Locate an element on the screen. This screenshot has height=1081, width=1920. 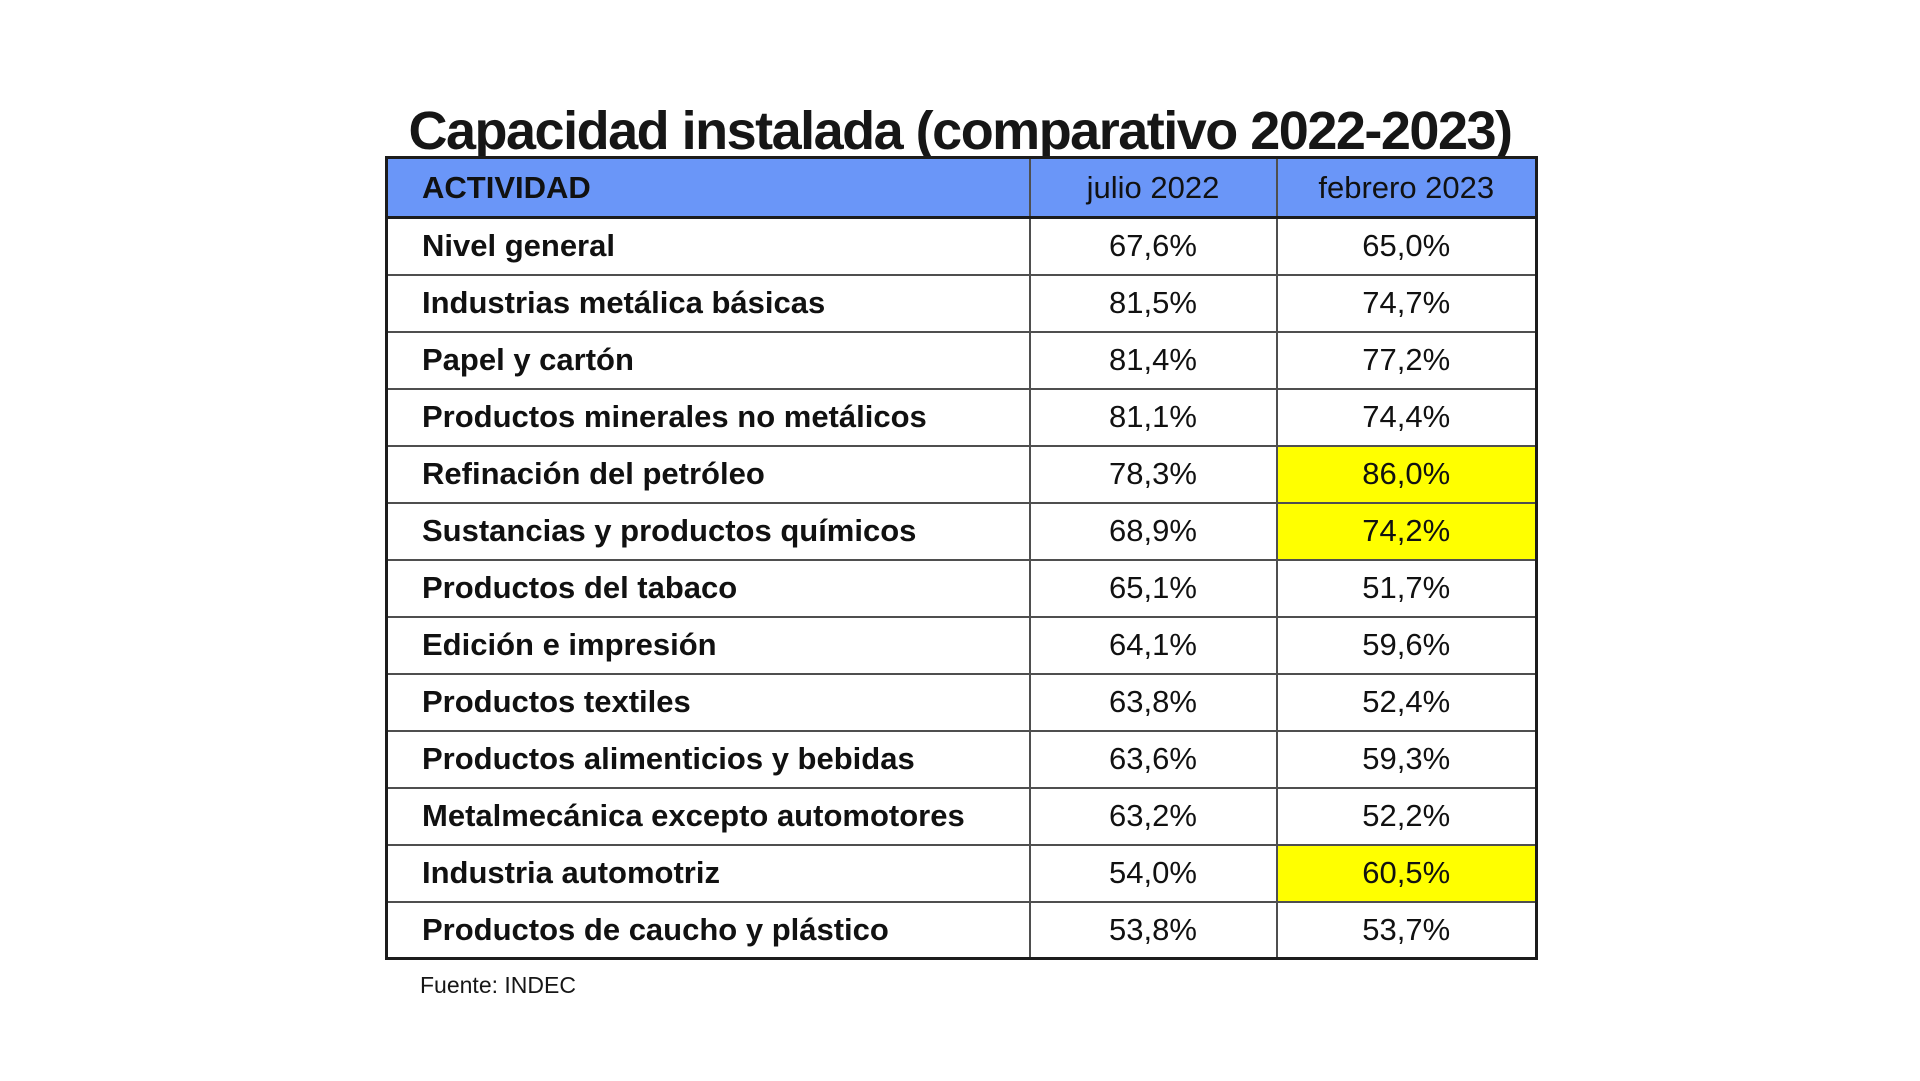
julio-2022-value-cell: 64,1% is located at coordinates (1153, 645).